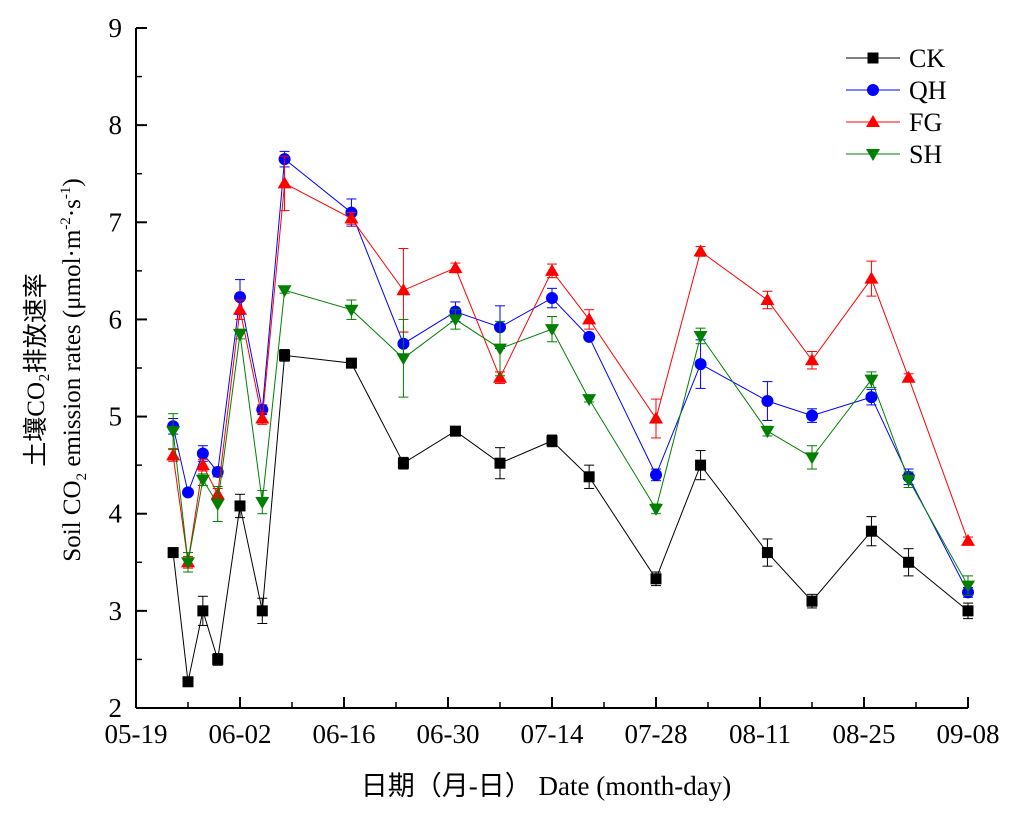  I want to click on legend-label-fg: FG, so click(925, 122).